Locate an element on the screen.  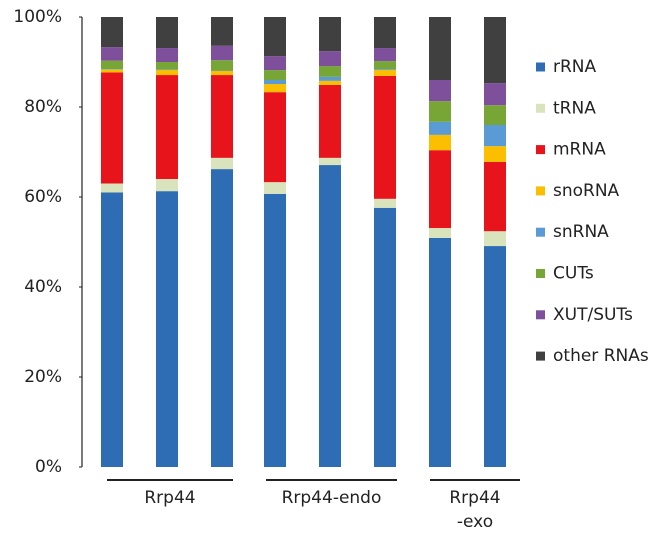
group-label: -exo is located at coordinates (475, 522).